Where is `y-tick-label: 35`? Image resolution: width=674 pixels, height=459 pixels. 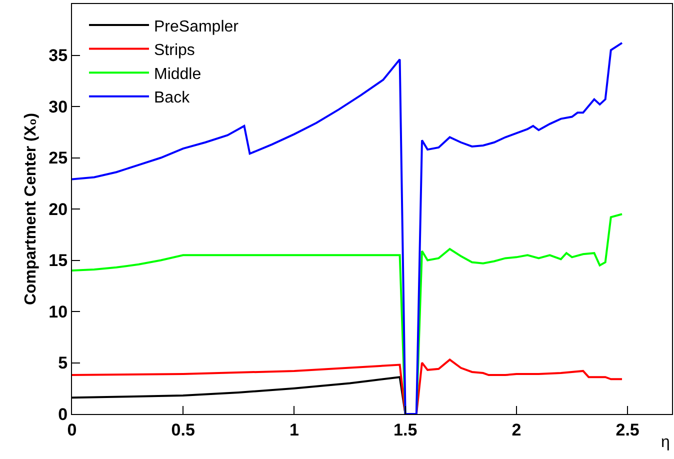 y-tick-label: 35 is located at coordinates (58, 56).